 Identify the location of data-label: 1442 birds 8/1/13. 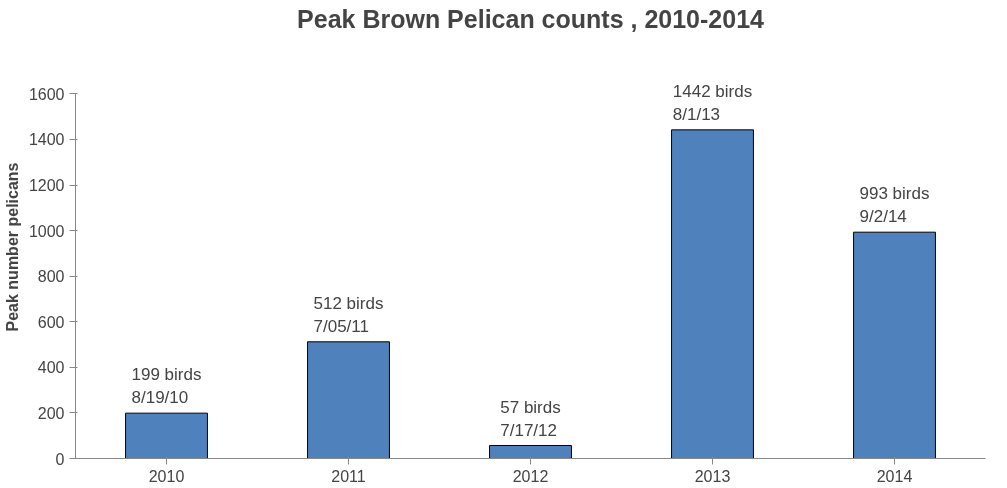
(712, 103).